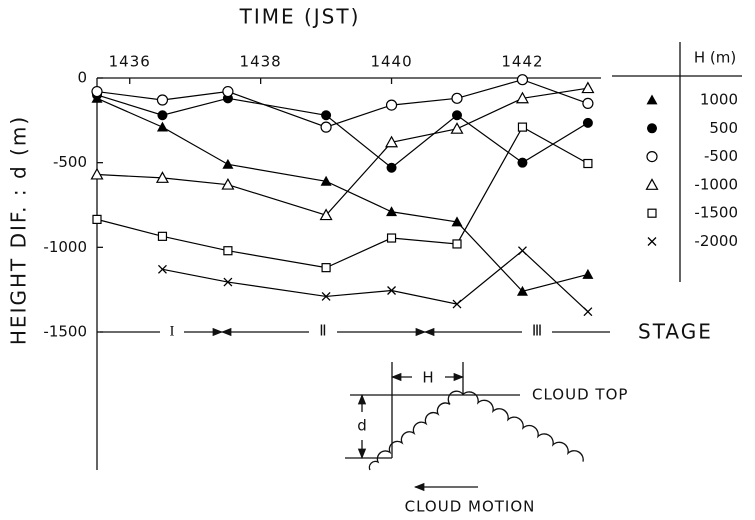 This screenshot has width=755, height=520. Describe the element at coordinates (427, 378) in the screenshot. I see `h-label: H` at that location.